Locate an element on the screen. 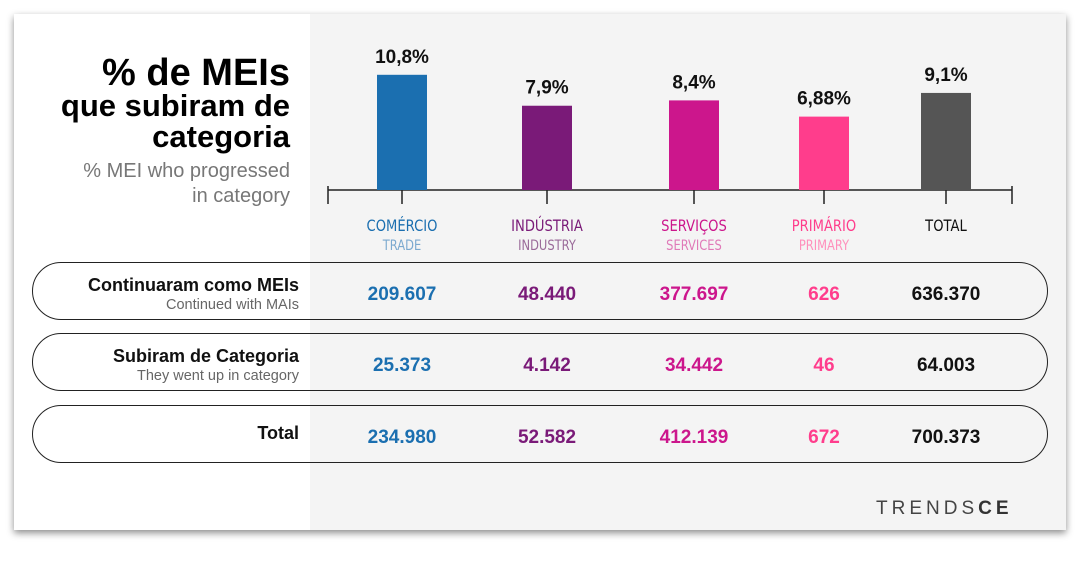 Image resolution: width=1080 pixels, height=562 pixels. table-cell-total: 64.003 is located at coordinates (946, 365).